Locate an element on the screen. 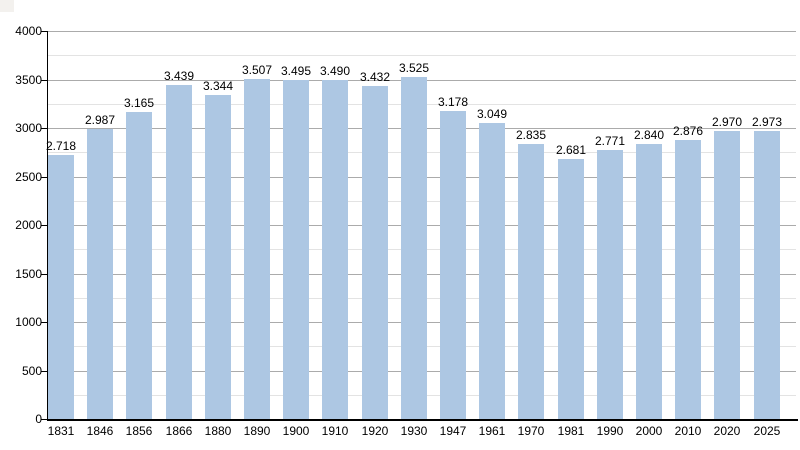 The image size is (800, 450). bar-value-label: 3.049 is located at coordinates (492, 114).